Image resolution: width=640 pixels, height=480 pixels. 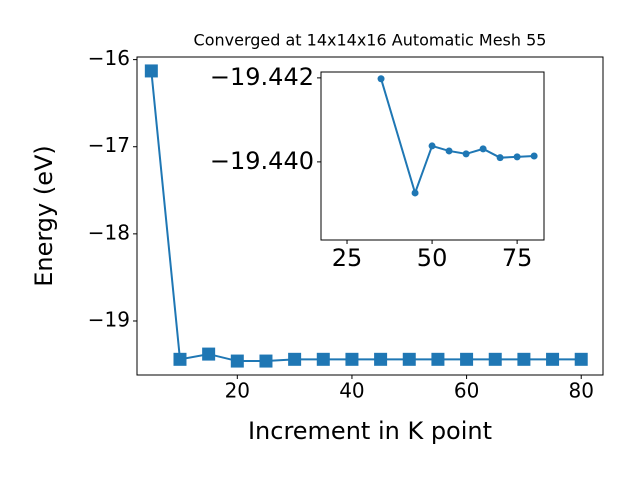 I want to click on plot-area, so click(x=432, y=156).